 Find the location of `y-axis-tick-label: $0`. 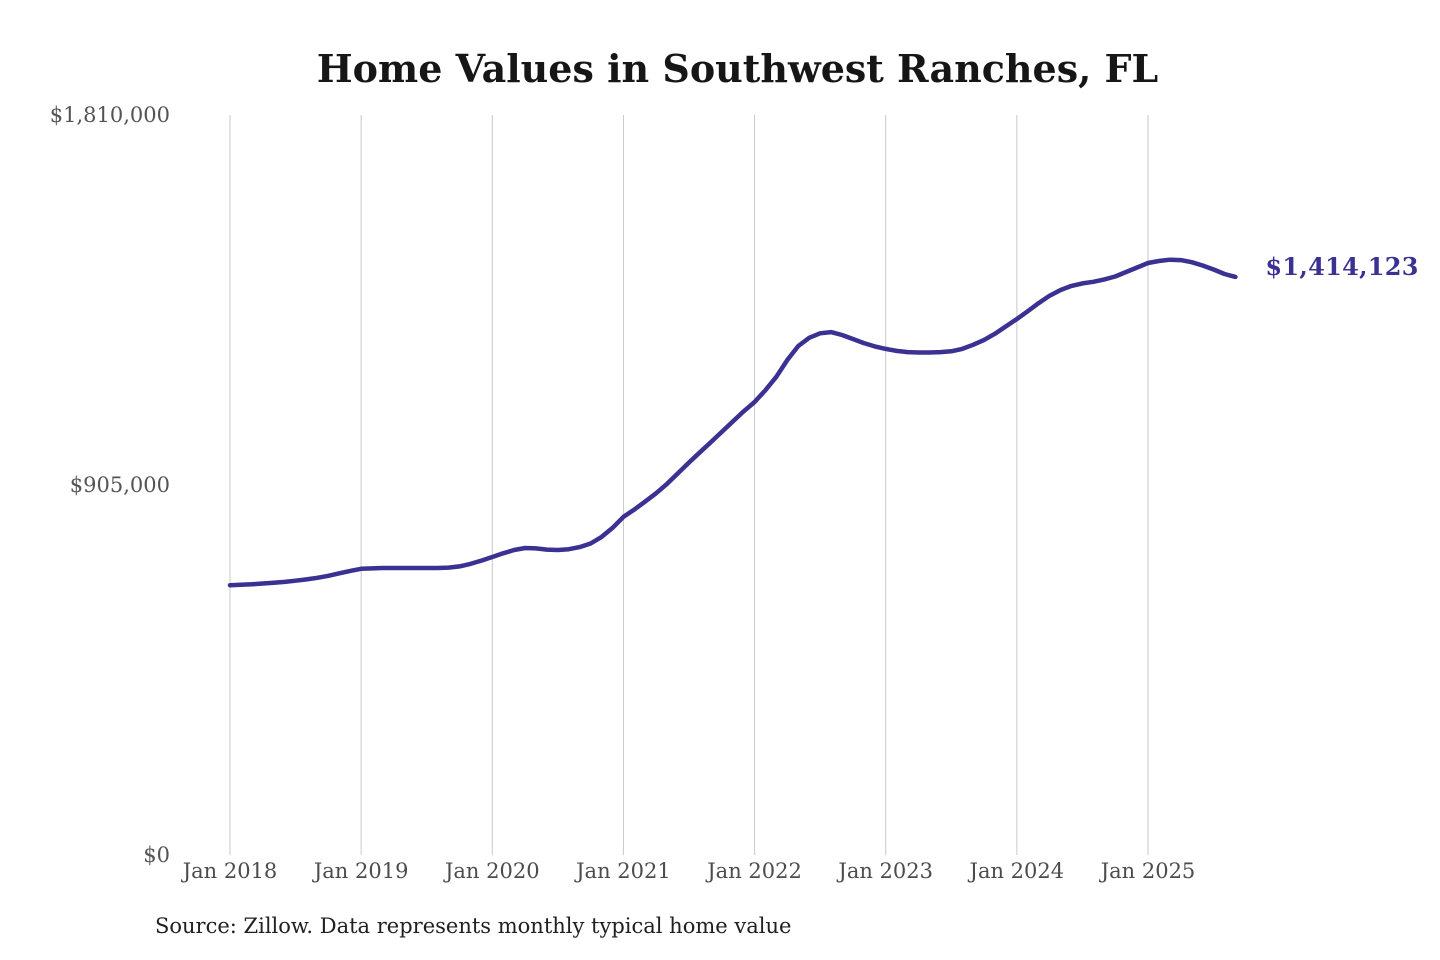

y-axis-tick-label: $0 is located at coordinates (156, 855).